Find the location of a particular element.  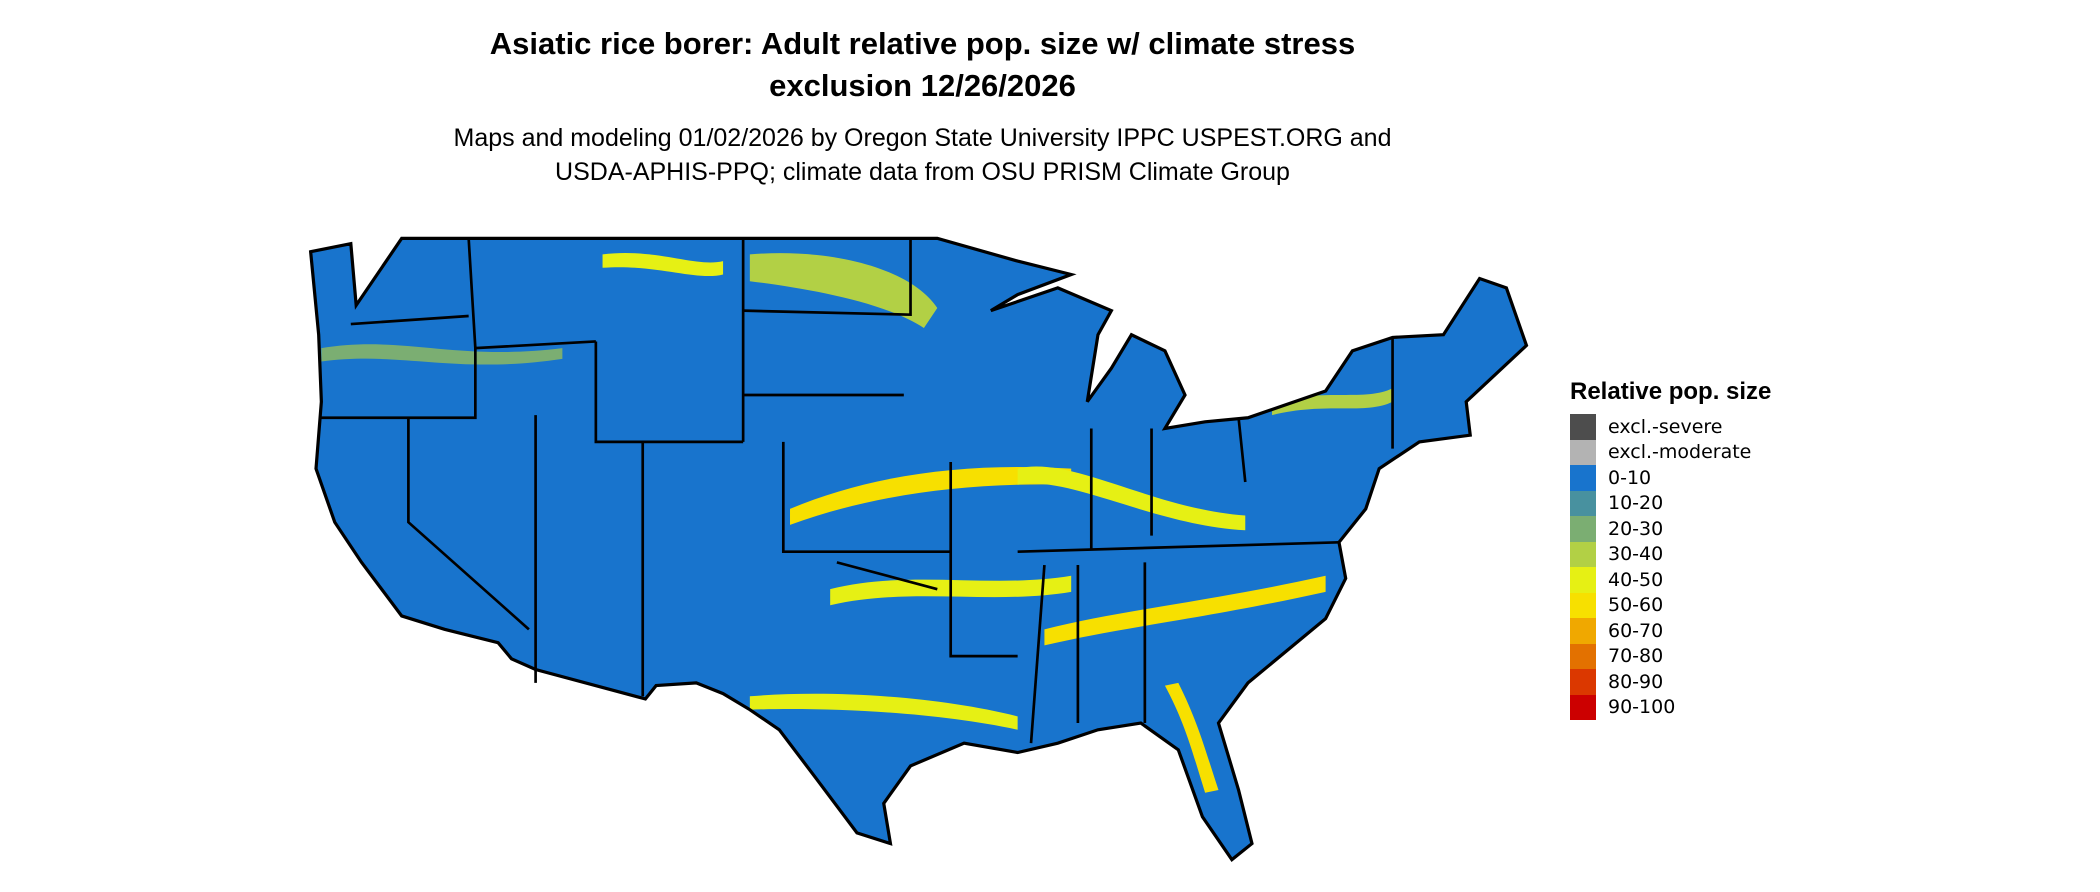

legend-item: 90-100 is located at coordinates (1670, 707).